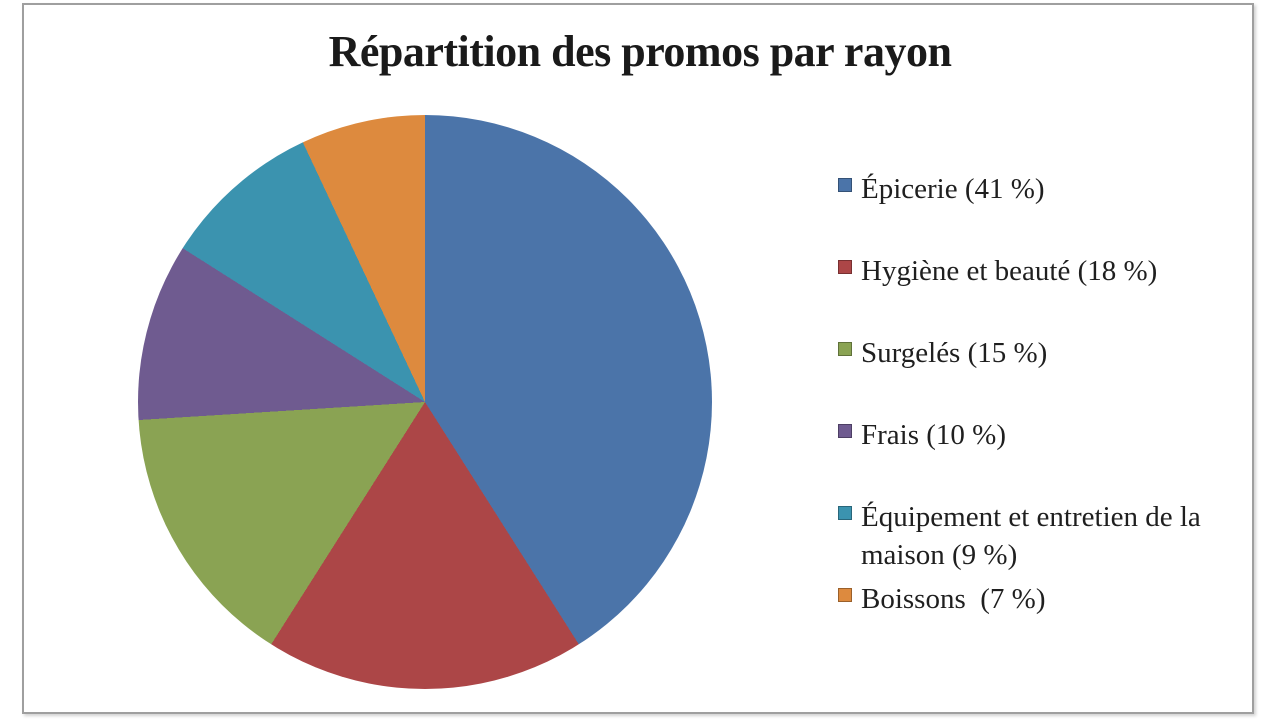 The image size is (1280, 720). Describe the element at coordinates (953, 599) in the screenshot. I see `legend-item-label: Boissons (7 %)` at that location.